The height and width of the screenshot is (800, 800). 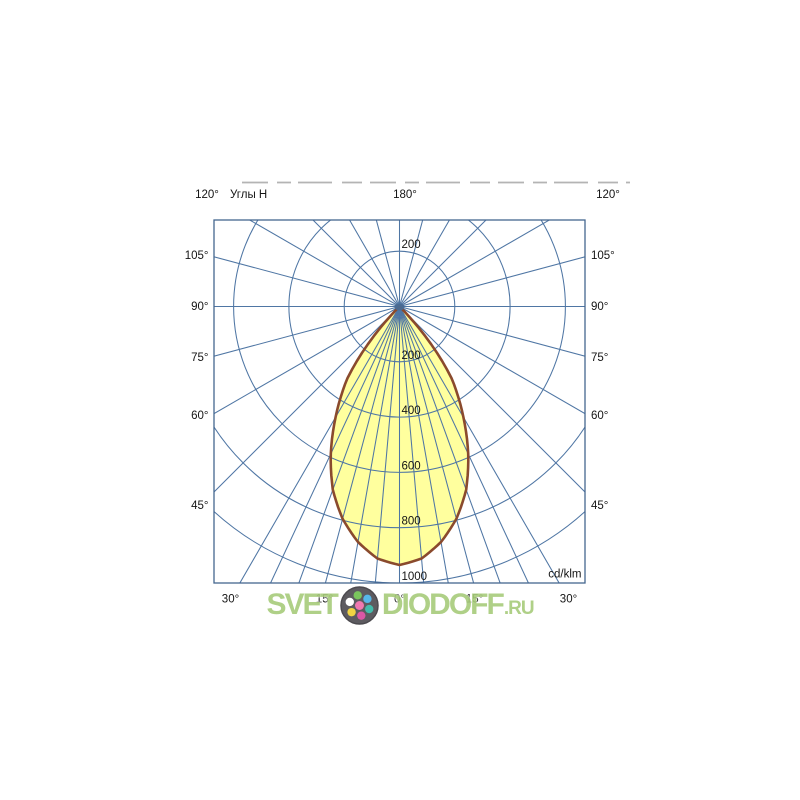 I want to click on grid-ray-15deg, so click(x=436, y=444).